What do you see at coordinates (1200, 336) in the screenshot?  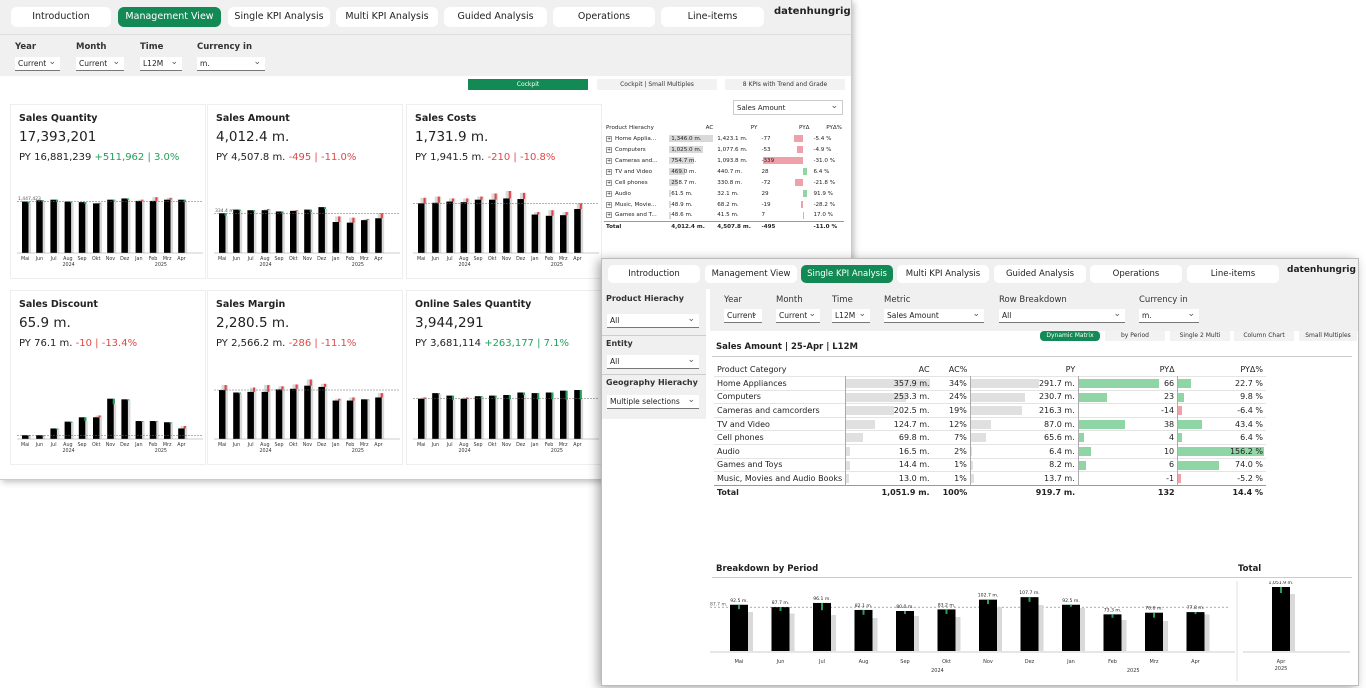 I see `view-single-2-multi-button: Single 2 Multi` at bounding box center [1200, 336].